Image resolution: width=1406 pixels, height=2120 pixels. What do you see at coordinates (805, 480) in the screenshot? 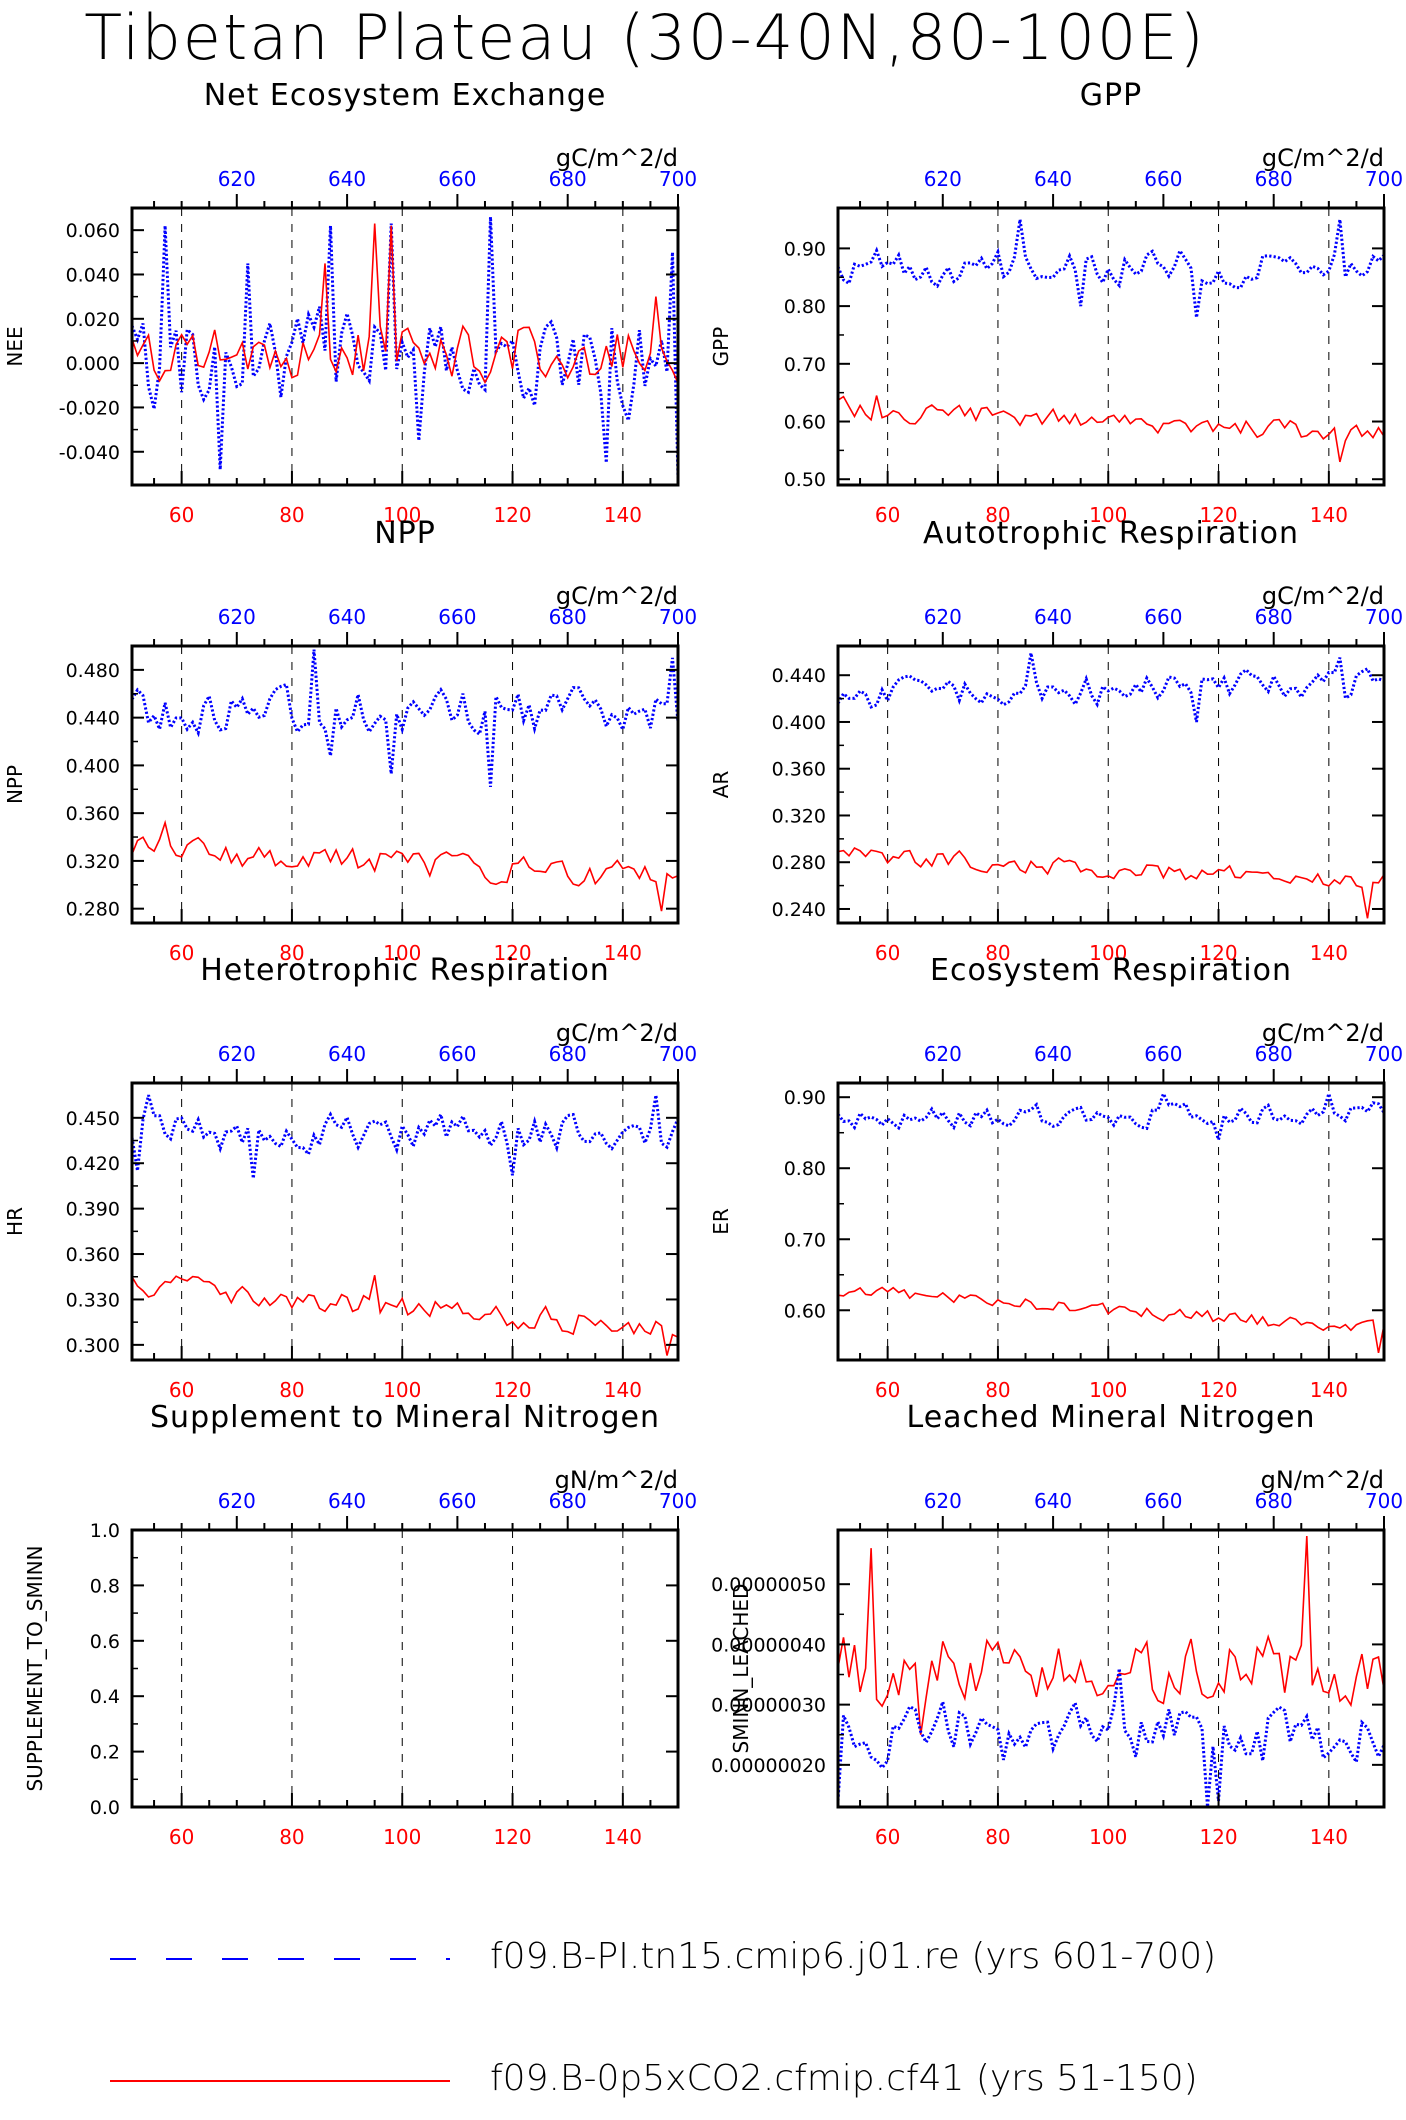
I see `y-tick-label: 0.50` at bounding box center [805, 480].